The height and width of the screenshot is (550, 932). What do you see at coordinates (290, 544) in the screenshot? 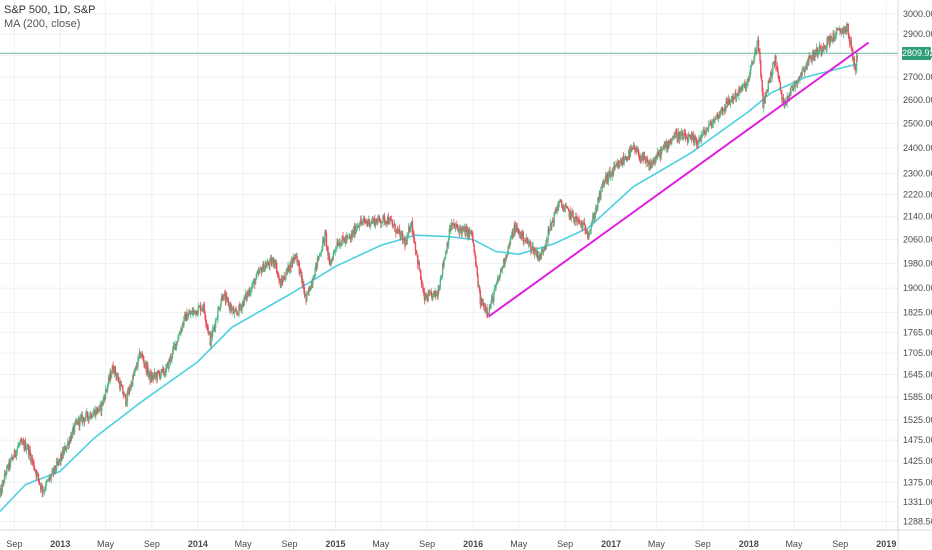
I see `time-tick-label: Sep` at bounding box center [290, 544].